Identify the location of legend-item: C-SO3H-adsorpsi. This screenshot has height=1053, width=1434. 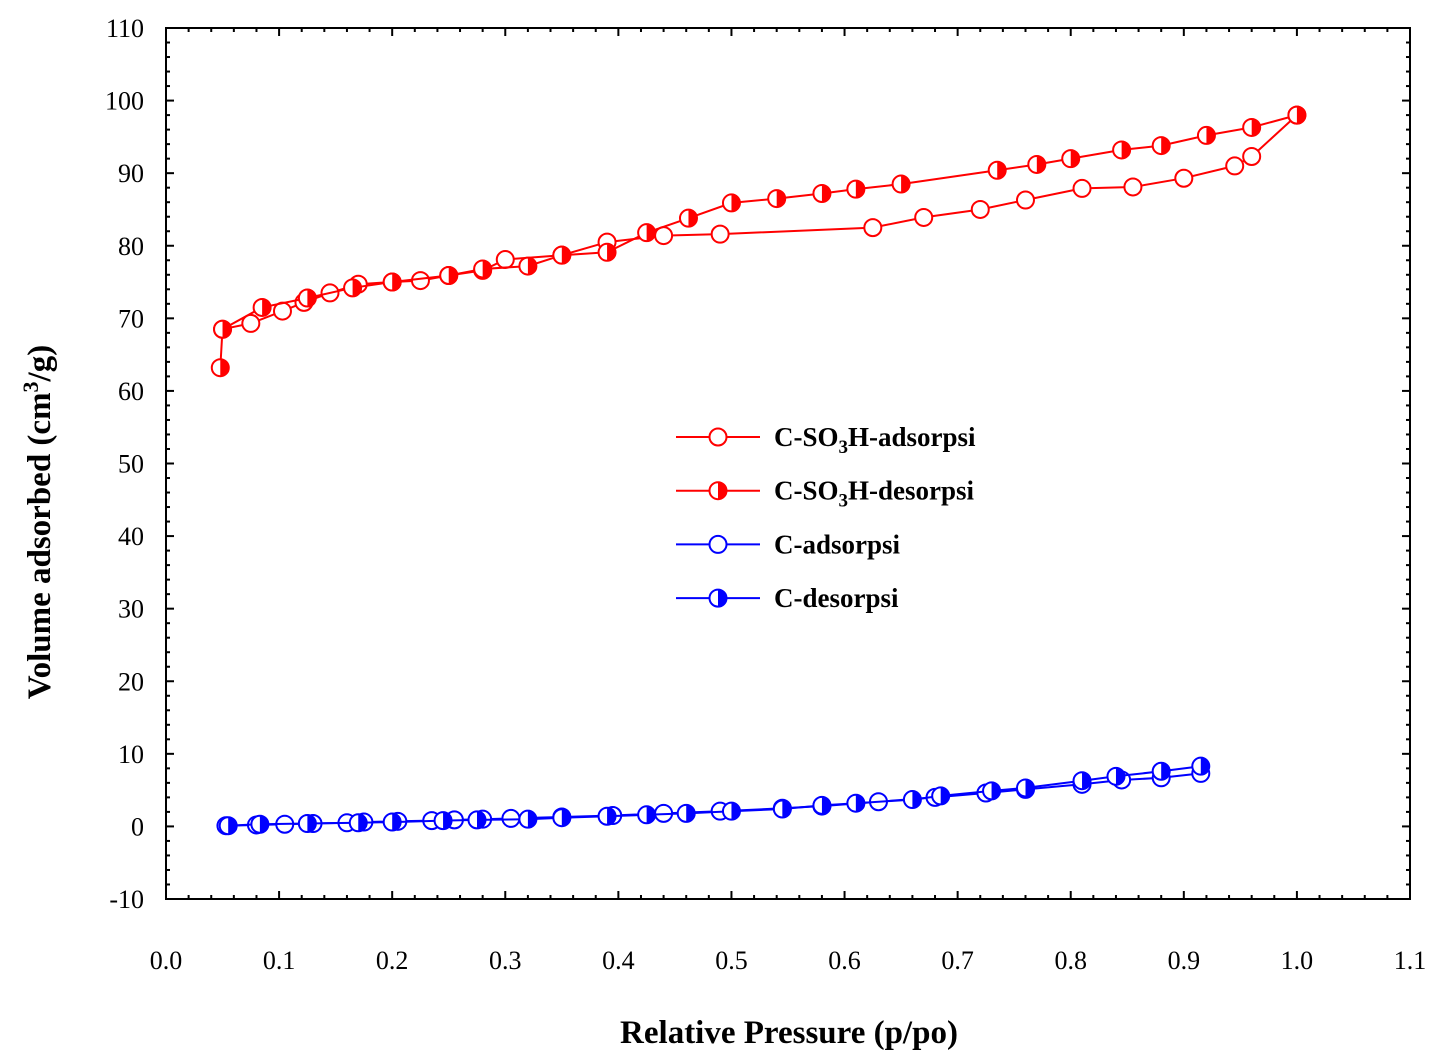
(826, 440).